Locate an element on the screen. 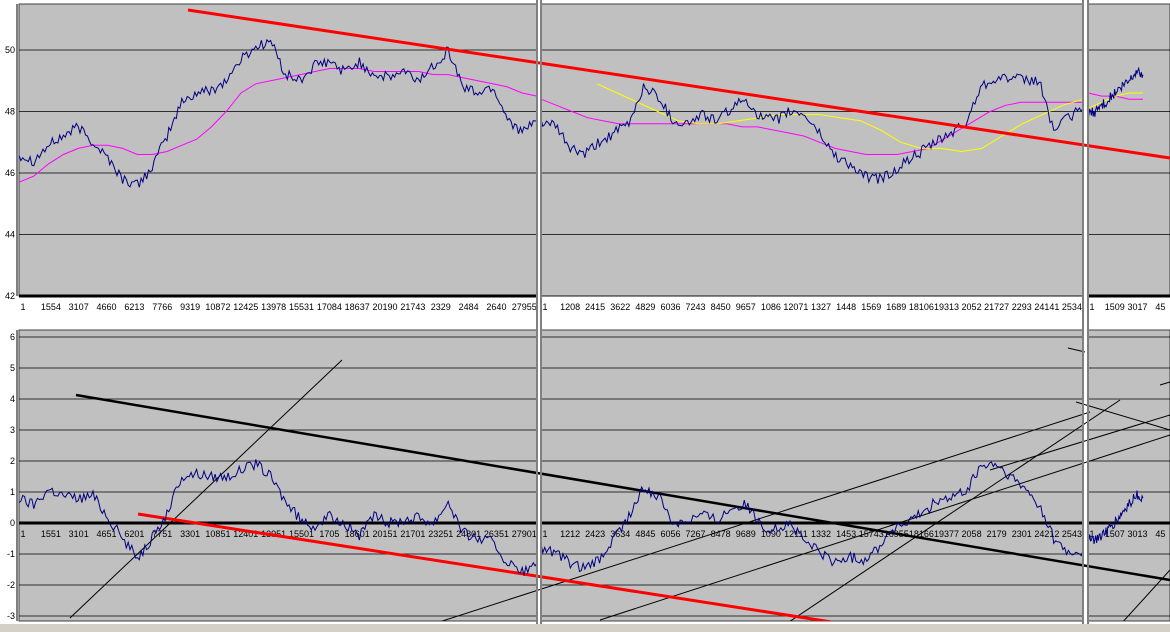 The width and height of the screenshot is (1170, 632). x-tick-label: 19313 is located at coordinates (946, 307).